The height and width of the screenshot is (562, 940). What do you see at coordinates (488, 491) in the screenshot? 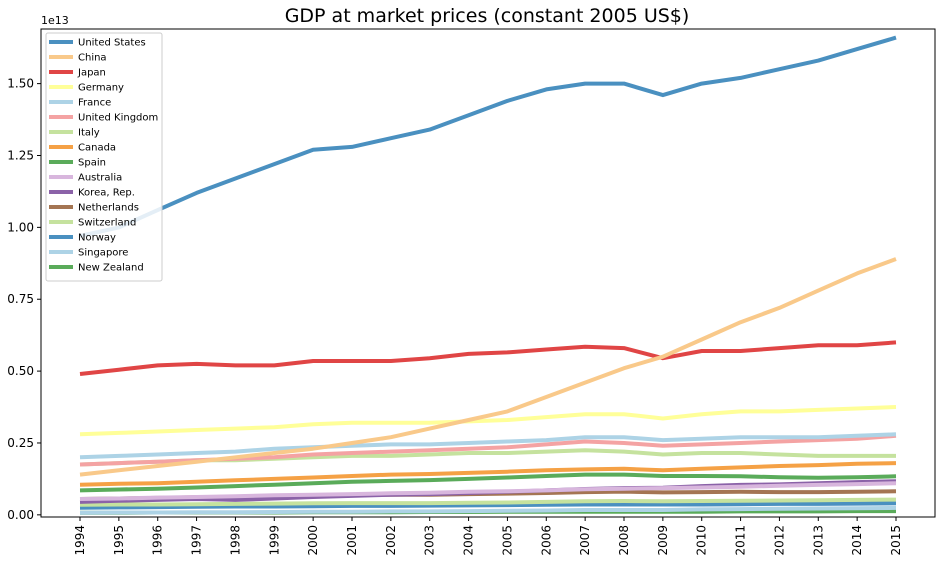
I see `series-line-australia` at bounding box center [488, 491].